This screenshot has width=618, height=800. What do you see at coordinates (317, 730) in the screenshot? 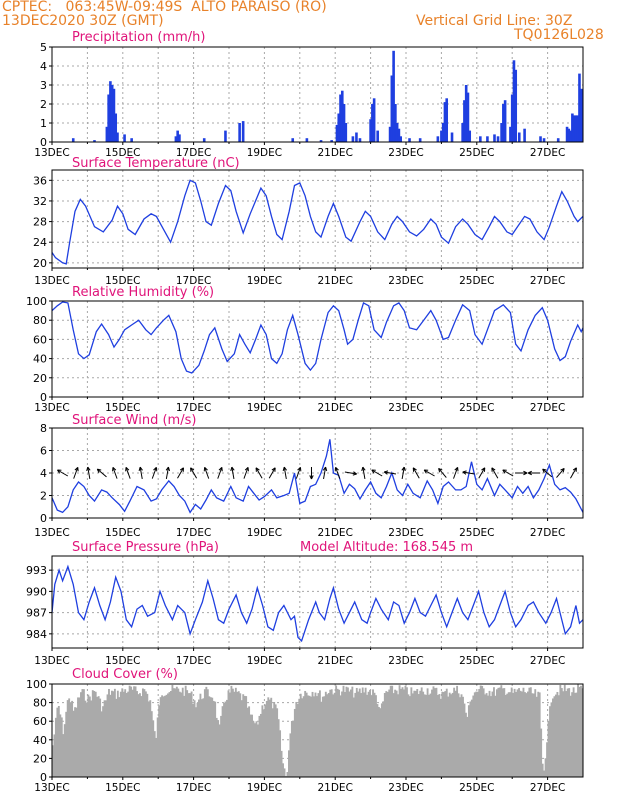
I see `cloud-frame` at bounding box center [317, 730].